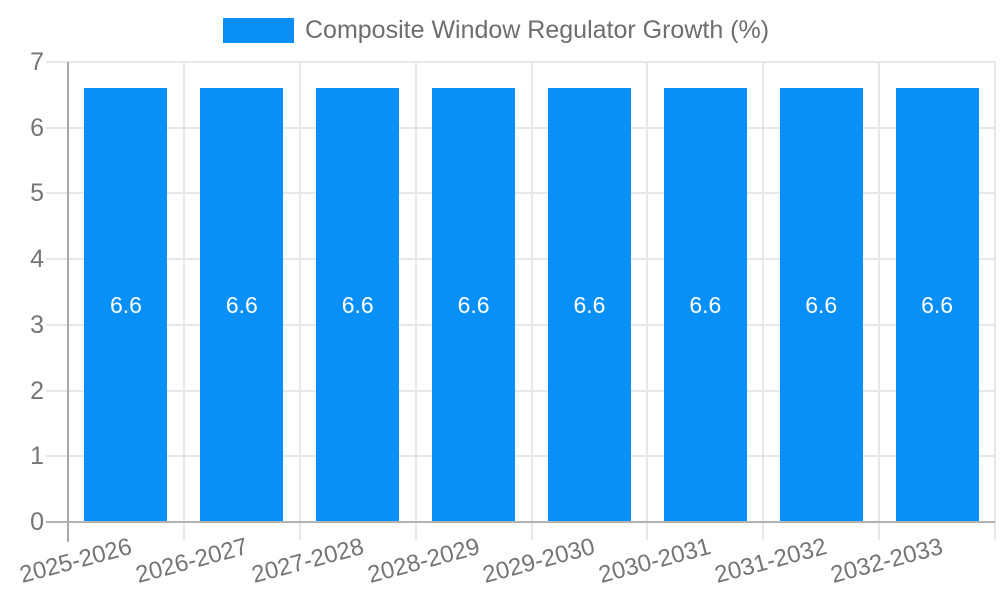 The image size is (1000, 600). Describe the element at coordinates (520, 522) in the screenshot. I see `x-axis-line` at that location.